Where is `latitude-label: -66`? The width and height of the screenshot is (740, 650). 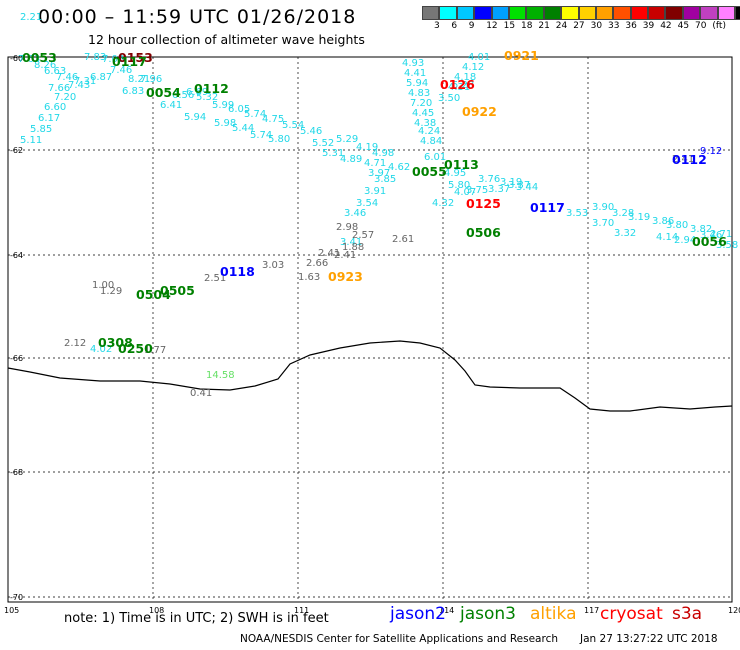
latitude-label: -66 is located at coordinates (16, 358).